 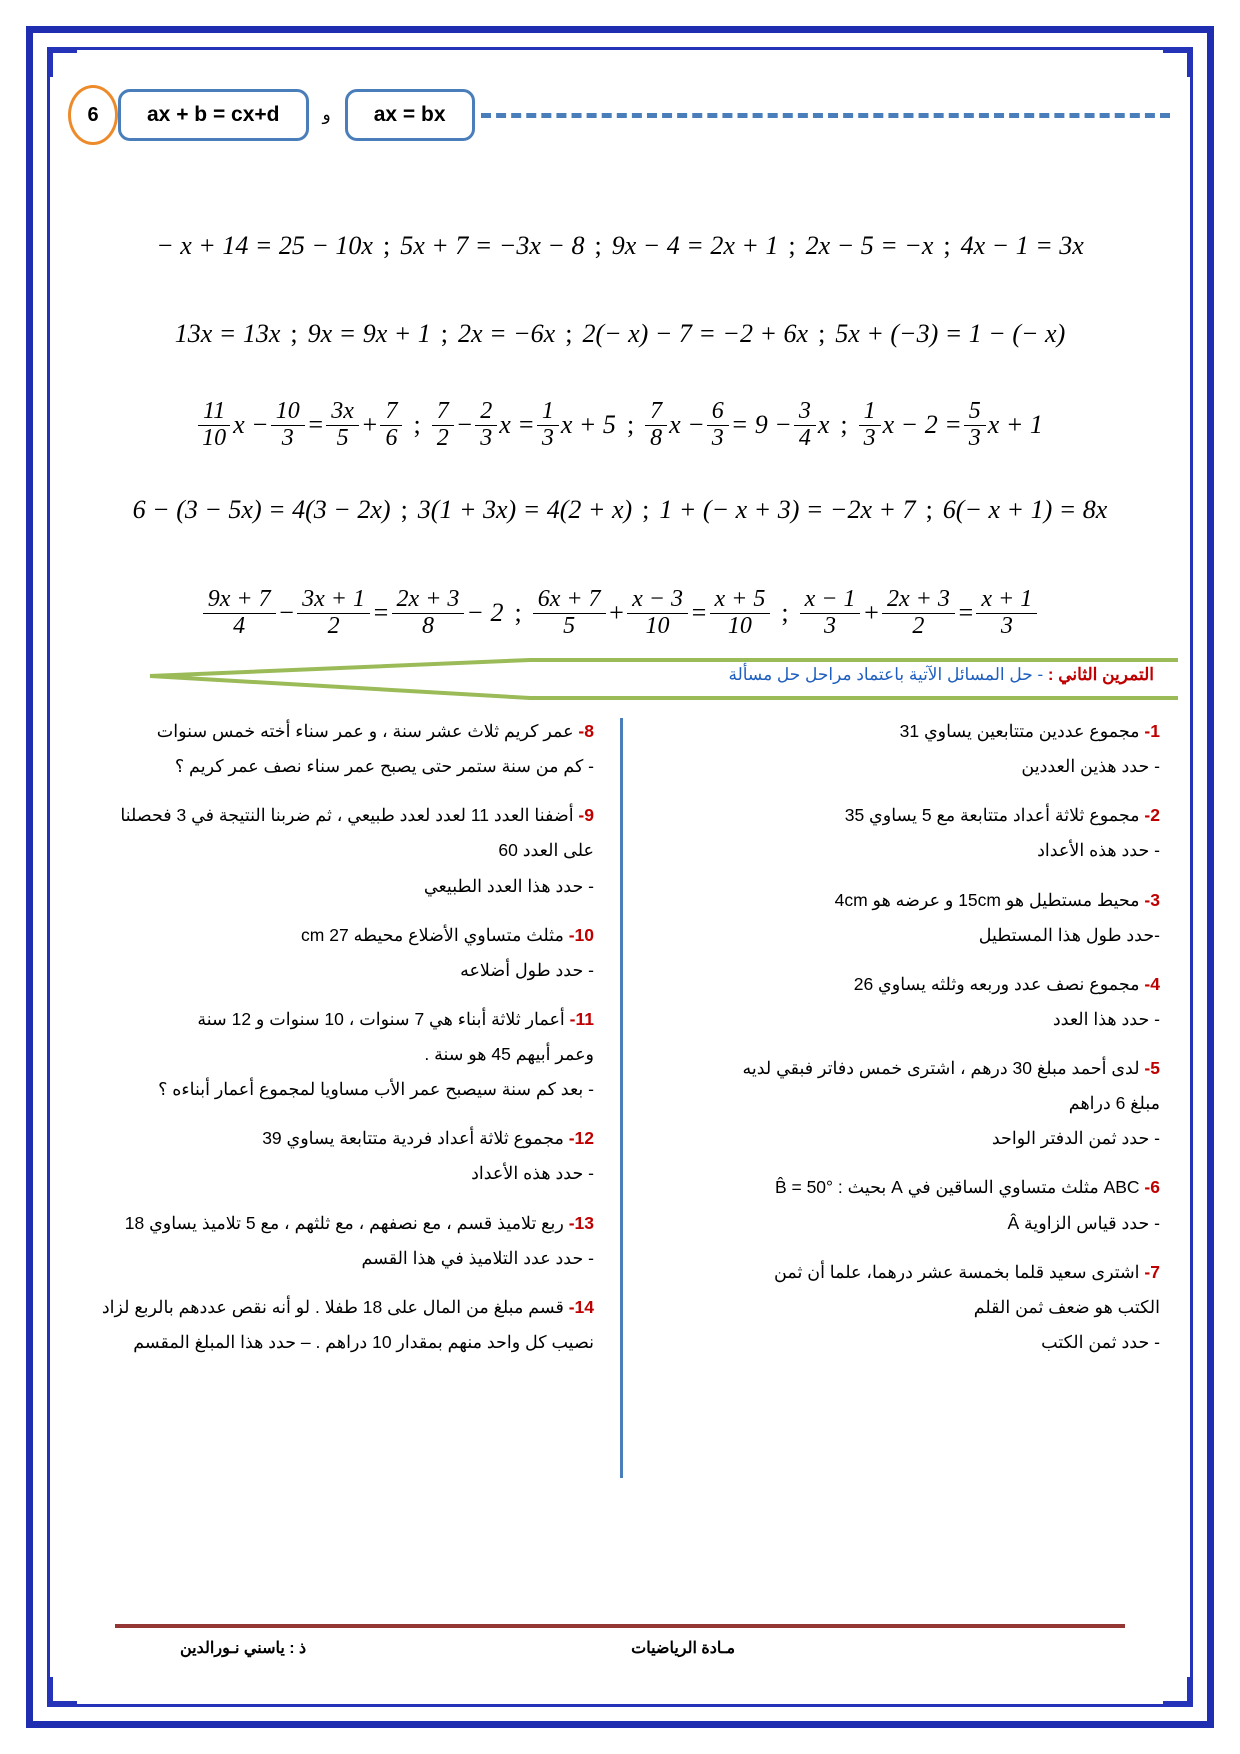 I want to click on problem-item: 10- مثلث متساوي الأضلاع محيطه 27 cm, so click(x=337, y=935).